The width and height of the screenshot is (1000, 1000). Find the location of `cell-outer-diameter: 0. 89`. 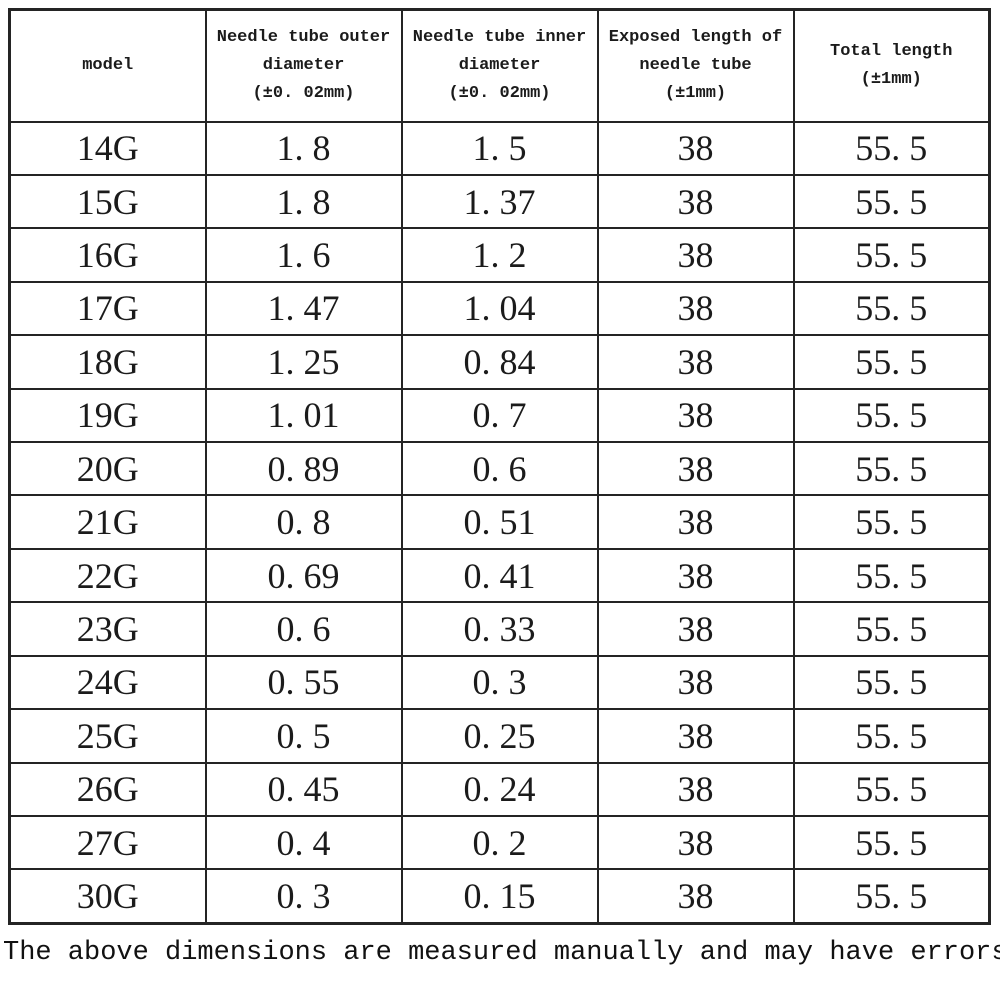

cell-outer-diameter: 0. 89 is located at coordinates (303, 469).